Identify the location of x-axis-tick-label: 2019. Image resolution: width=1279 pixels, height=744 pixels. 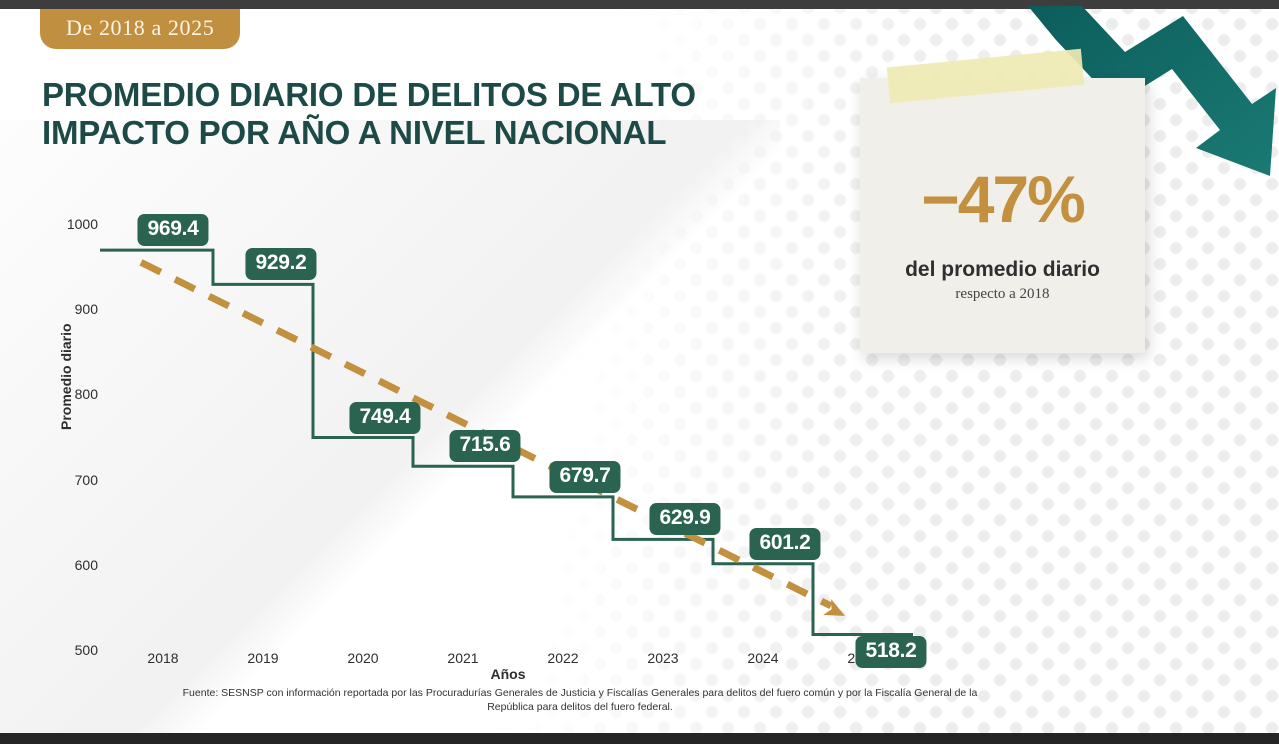
(263, 658).